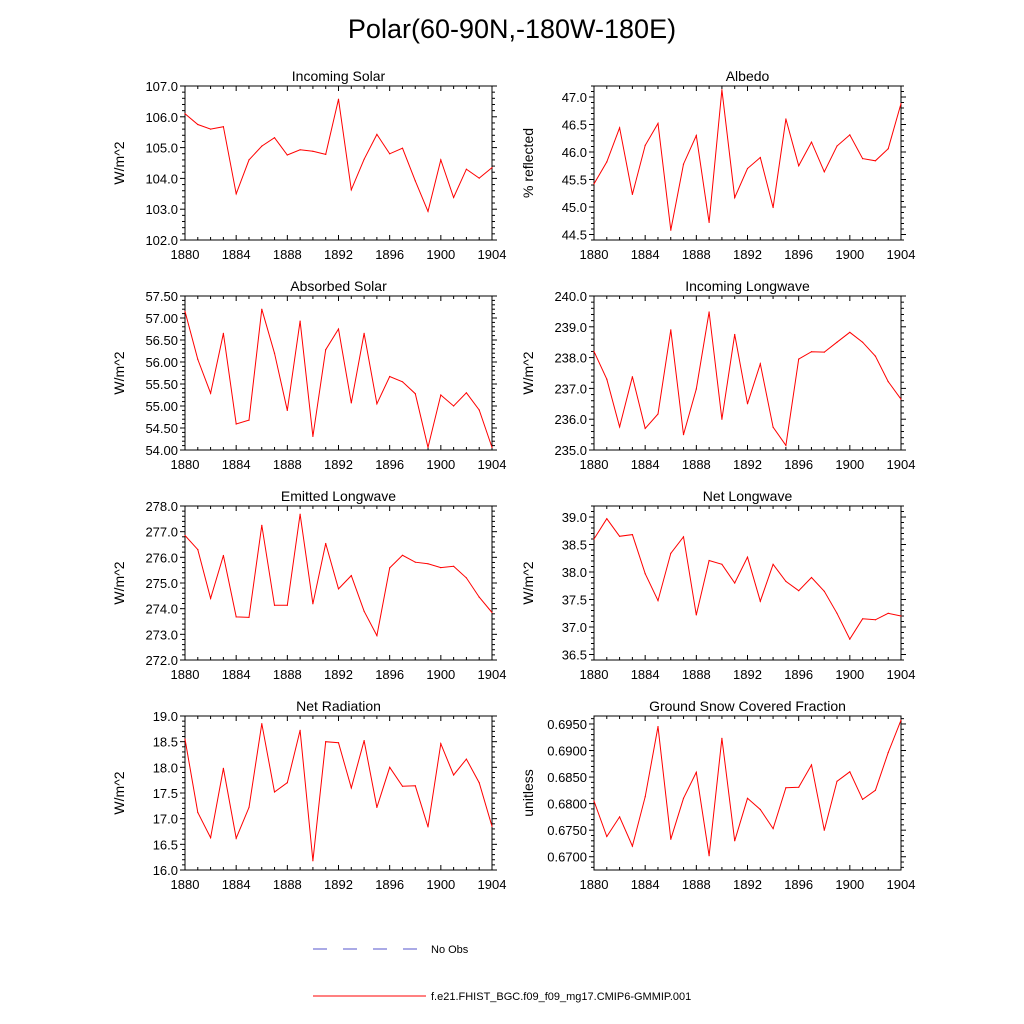 The width and height of the screenshot is (1024, 1024). Describe the element at coordinates (338, 706) in the screenshot. I see `net-radiation-title: Net Radiation` at that location.